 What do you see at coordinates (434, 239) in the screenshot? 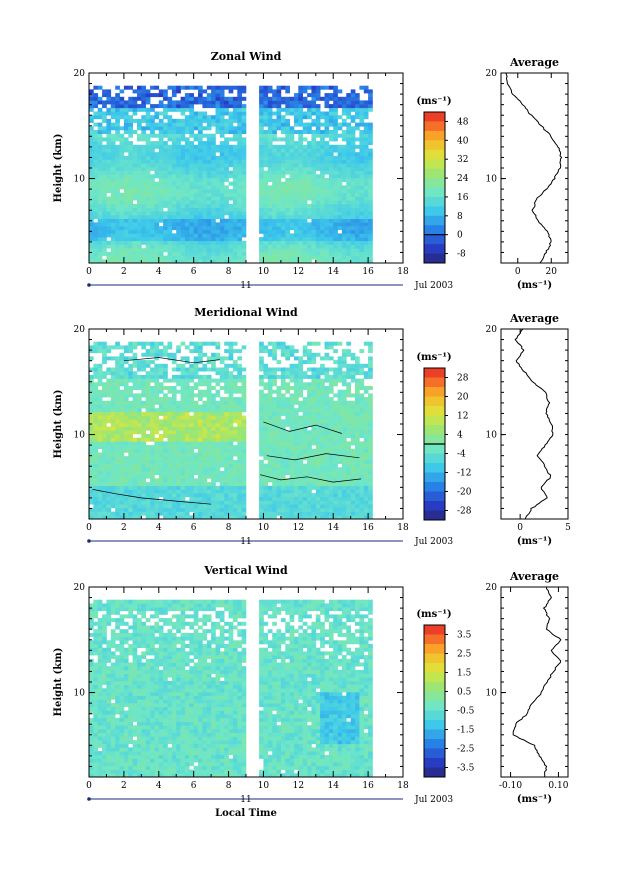
I see `colorbar-swatch` at bounding box center [434, 239].